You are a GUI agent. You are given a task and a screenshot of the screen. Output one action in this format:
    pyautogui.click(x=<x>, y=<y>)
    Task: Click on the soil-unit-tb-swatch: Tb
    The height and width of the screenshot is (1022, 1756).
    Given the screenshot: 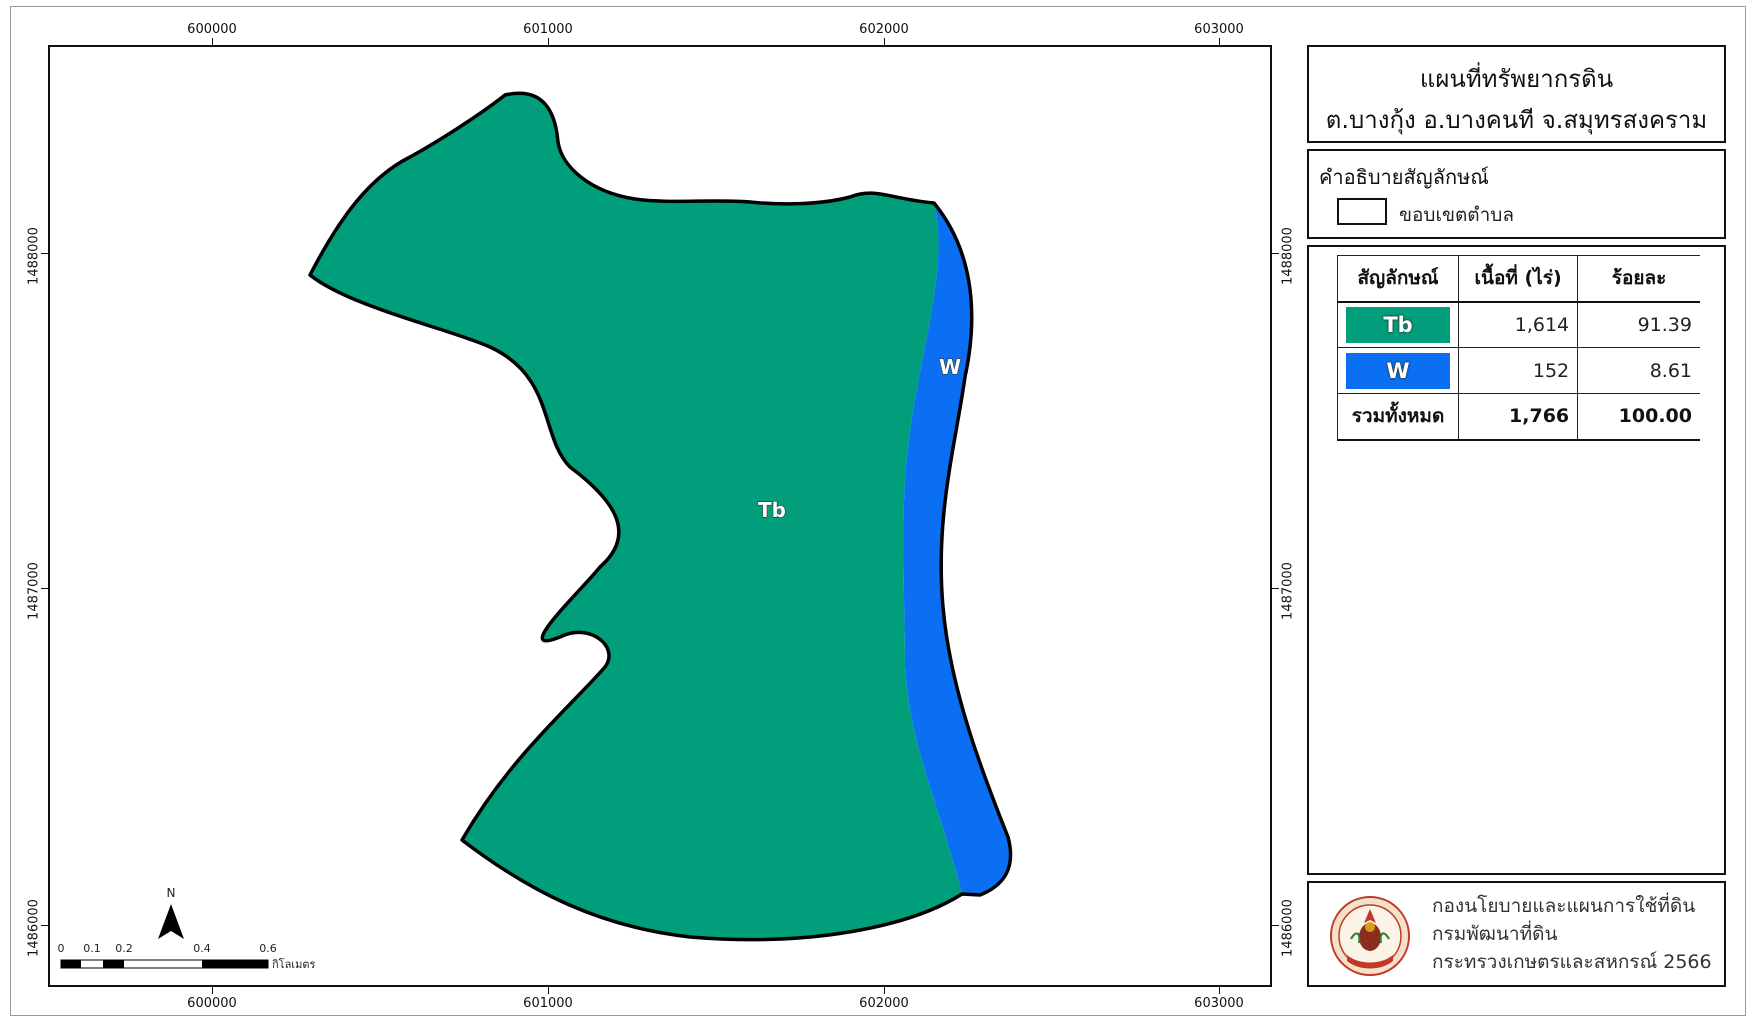 What is the action you would take?
    pyautogui.click(x=1398, y=324)
    